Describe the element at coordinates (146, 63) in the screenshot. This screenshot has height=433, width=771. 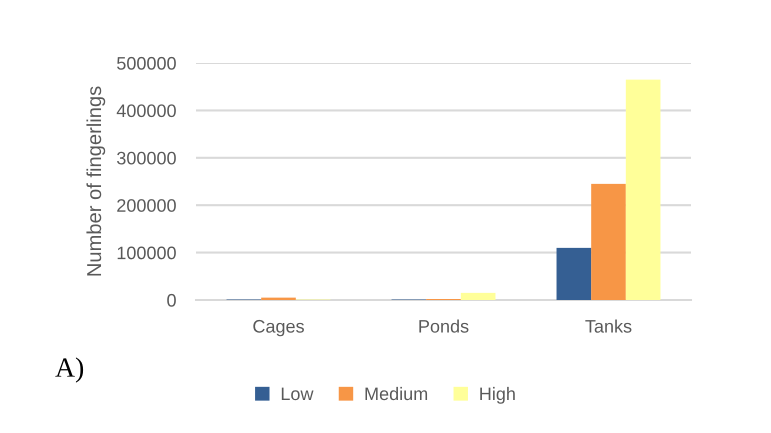
I see `y-tick-label: 500000` at that location.